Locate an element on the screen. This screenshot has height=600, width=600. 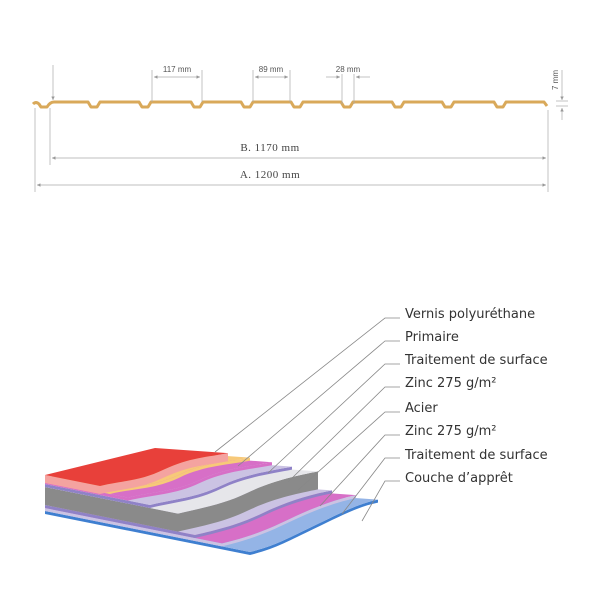
dim-rib-pitch: 117 mm is located at coordinates (177, 69).